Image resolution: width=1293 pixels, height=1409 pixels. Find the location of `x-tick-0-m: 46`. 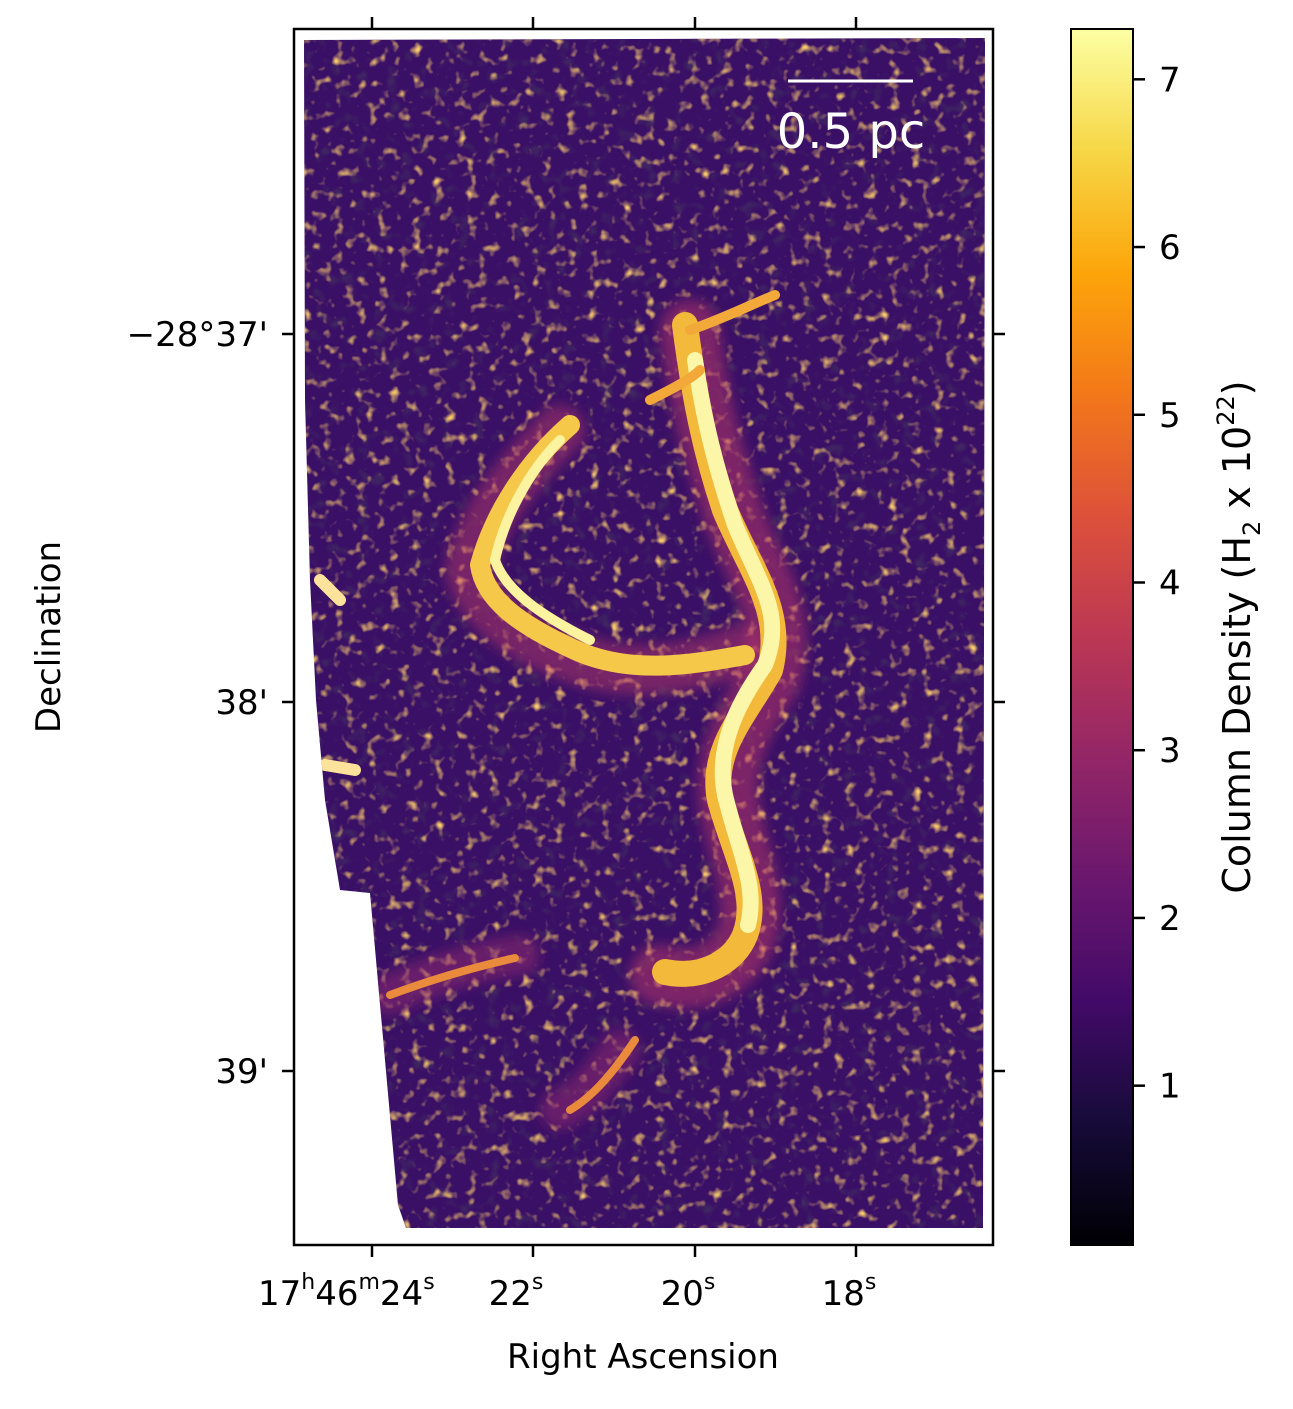

x-tick-0-m: 46 is located at coordinates (336, 1294).